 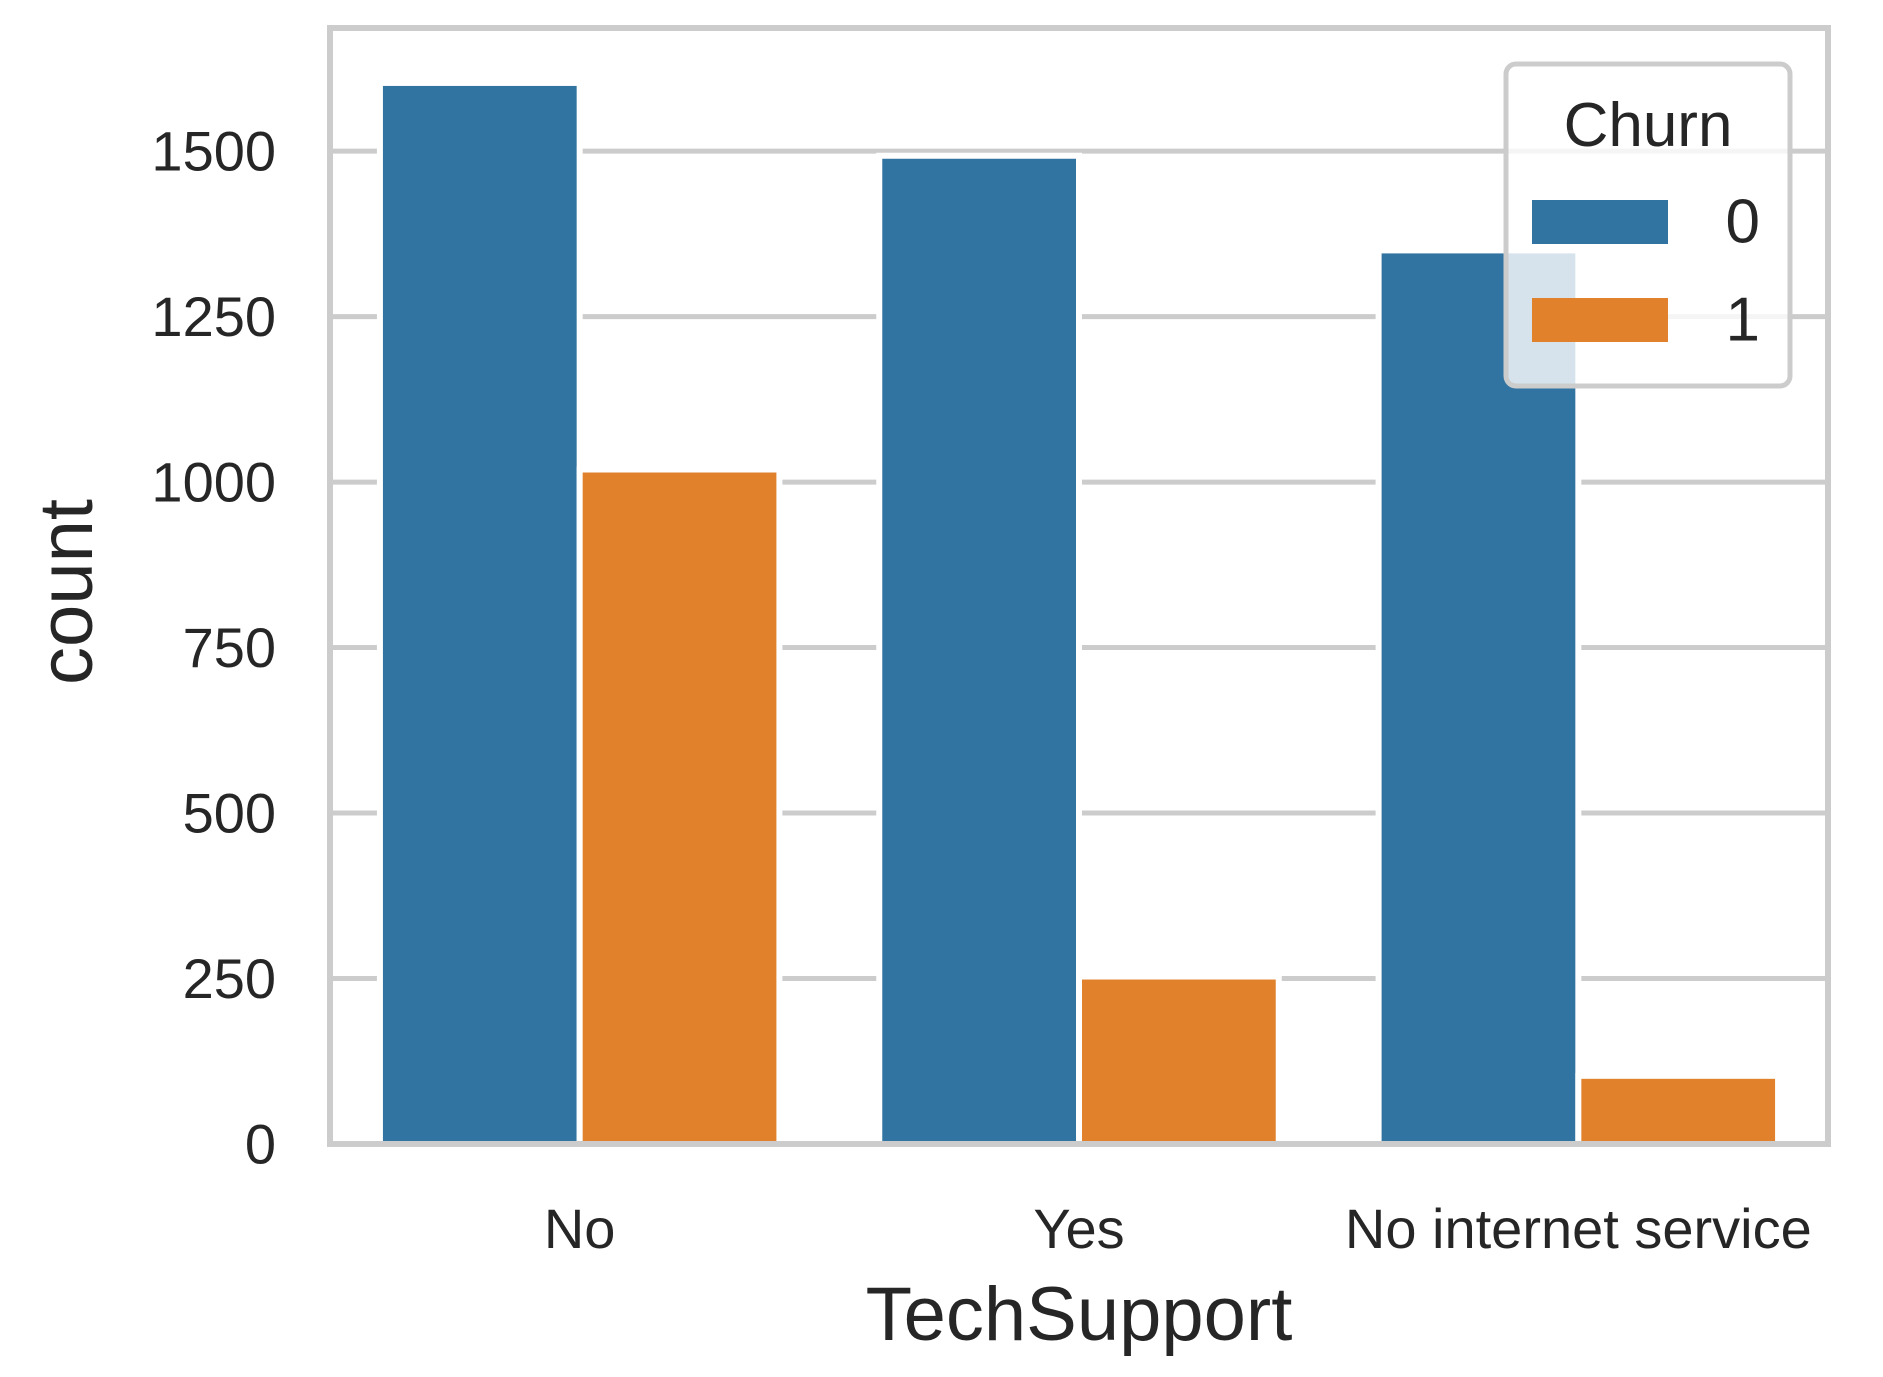 What do you see at coordinates (213, 151) in the screenshot?
I see `y-tick-label-1500: 1500` at bounding box center [213, 151].